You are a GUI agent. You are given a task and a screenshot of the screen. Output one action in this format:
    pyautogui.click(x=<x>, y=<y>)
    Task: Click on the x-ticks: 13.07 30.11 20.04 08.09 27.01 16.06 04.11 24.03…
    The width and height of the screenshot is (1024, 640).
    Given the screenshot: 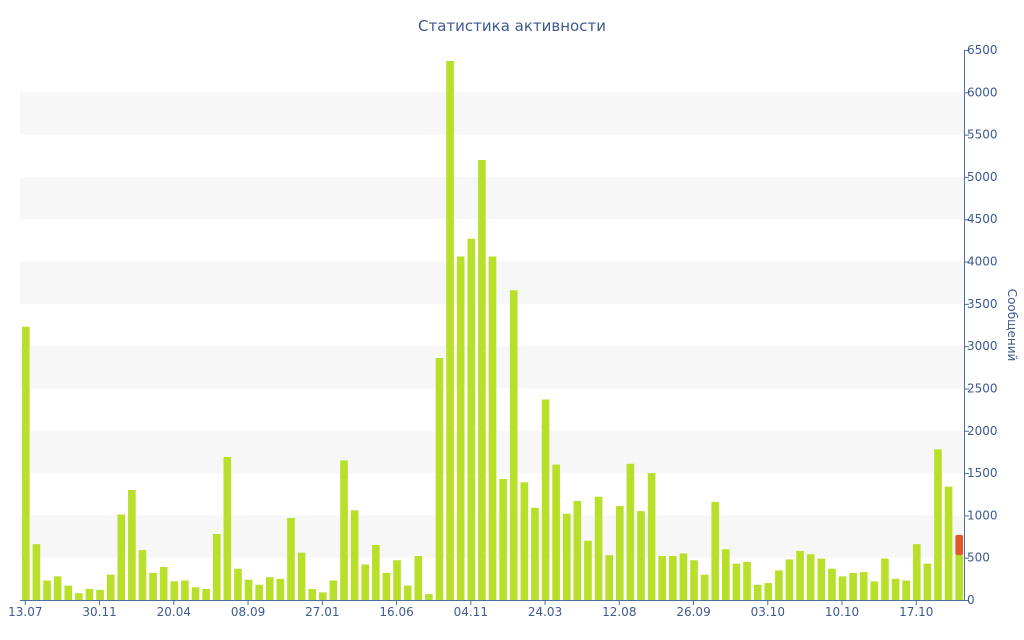 What is the action you would take?
    pyautogui.click(x=470, y=609)
    